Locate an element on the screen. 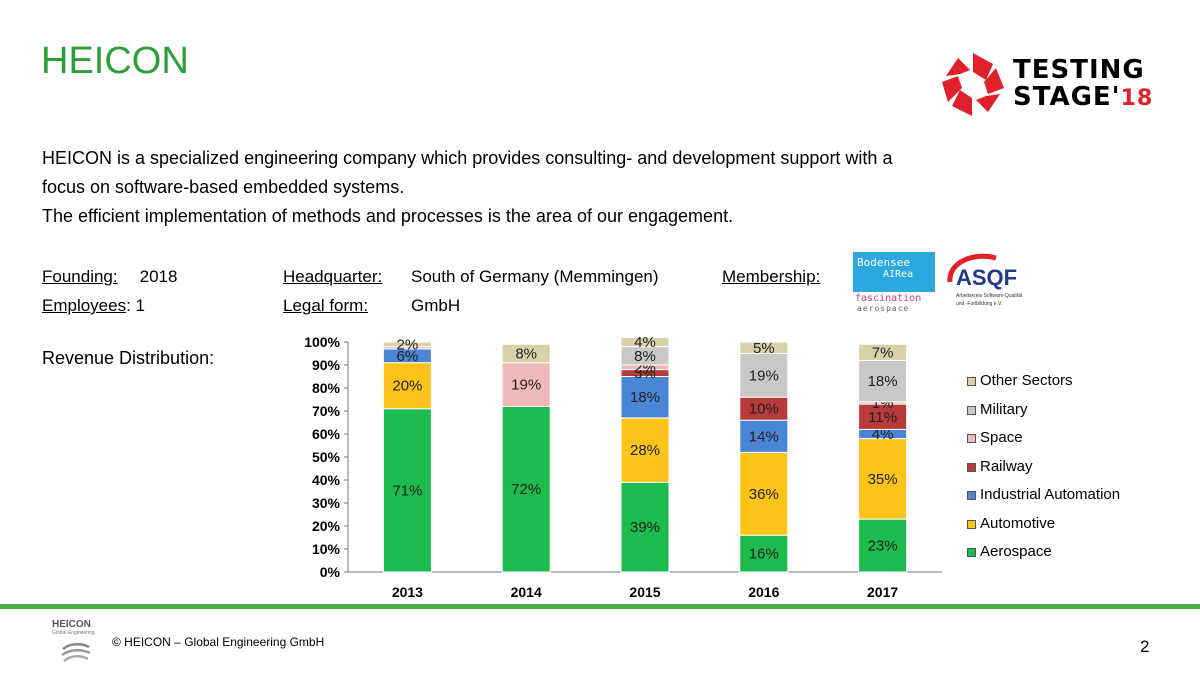 This screenshot has width=1200, height=675. legend-label: Automotive is located at coordinates (1018, 523).